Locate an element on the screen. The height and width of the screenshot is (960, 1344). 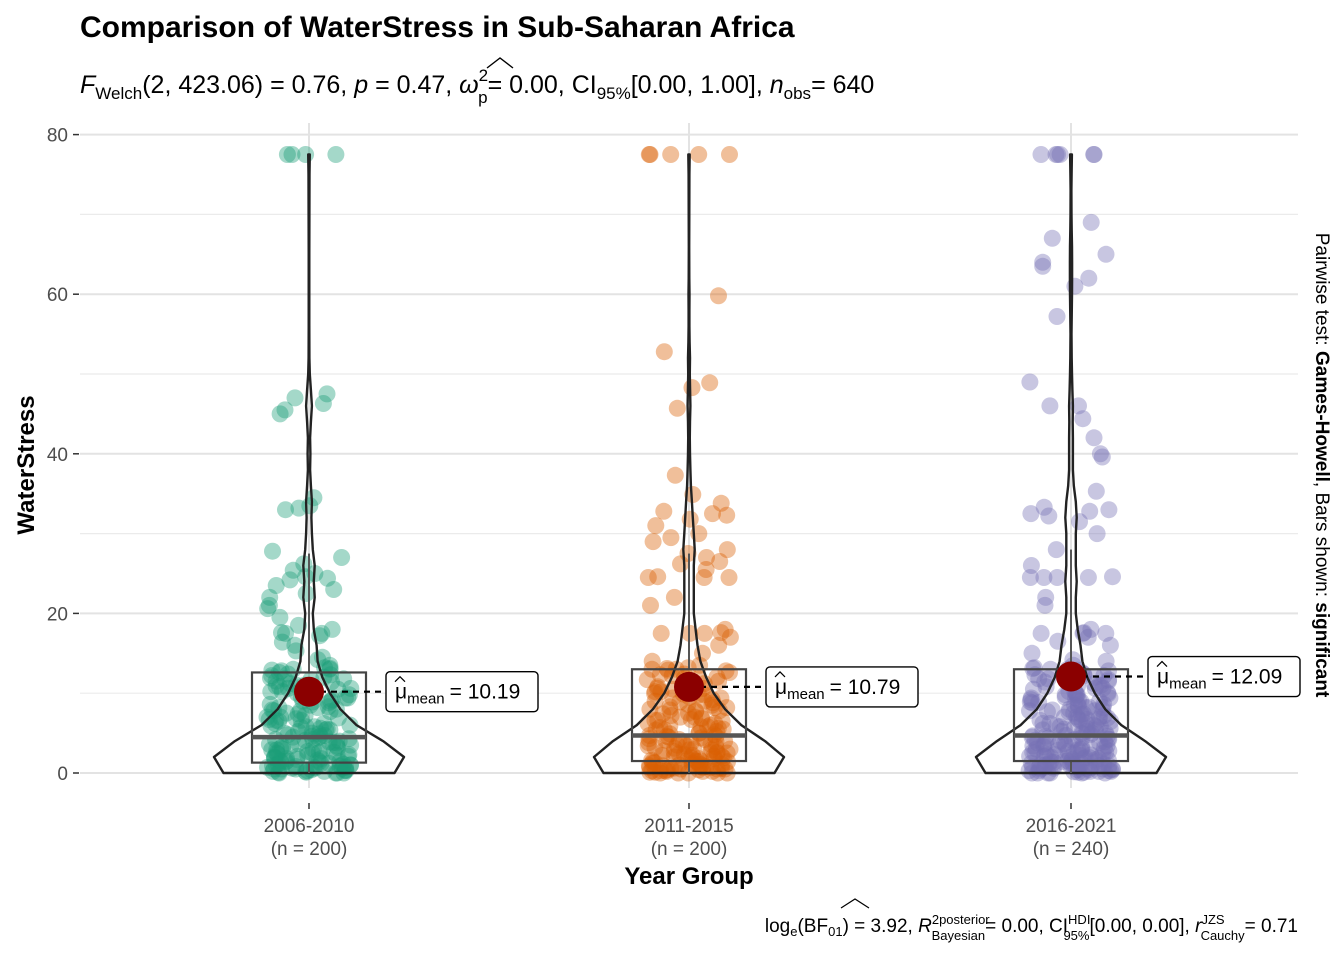
mean-label-box is located at coordinates (1224, 676).